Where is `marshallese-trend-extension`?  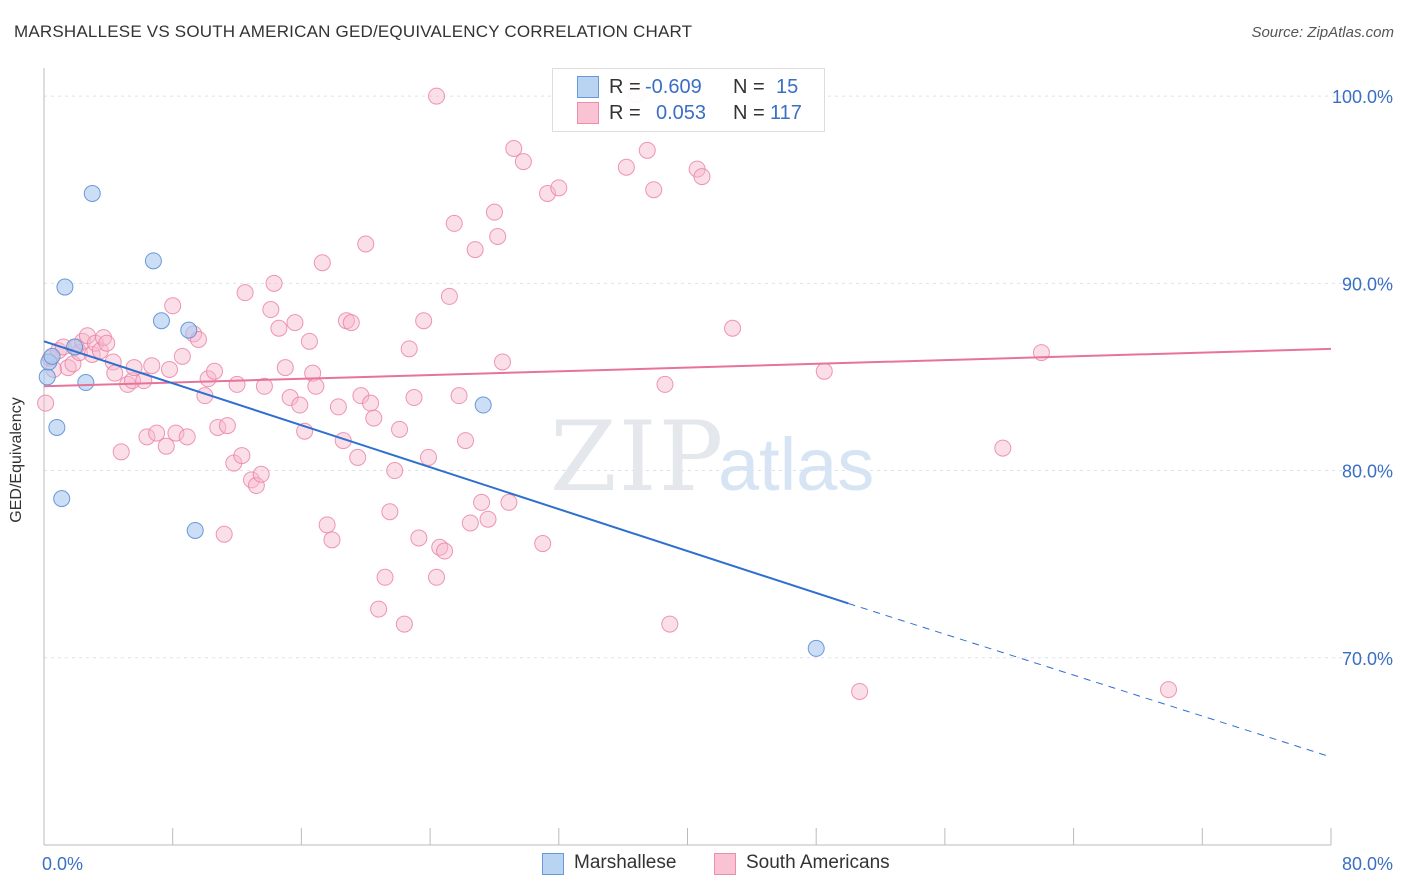
marshallese-trend-extension is located at coordinates (1090, 680).